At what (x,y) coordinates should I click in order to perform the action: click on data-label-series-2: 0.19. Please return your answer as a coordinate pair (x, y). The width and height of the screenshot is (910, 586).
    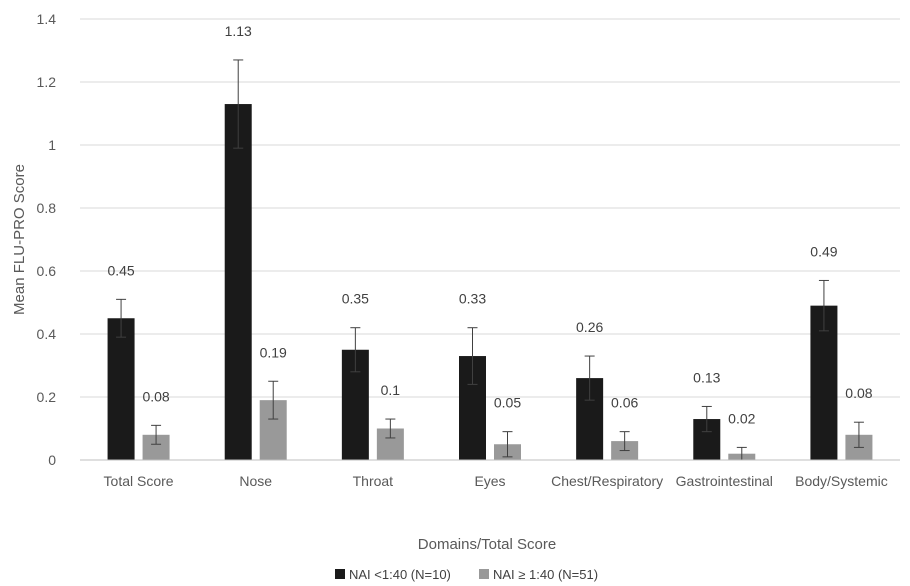
    Looking at the image, I should click on (273, 352).